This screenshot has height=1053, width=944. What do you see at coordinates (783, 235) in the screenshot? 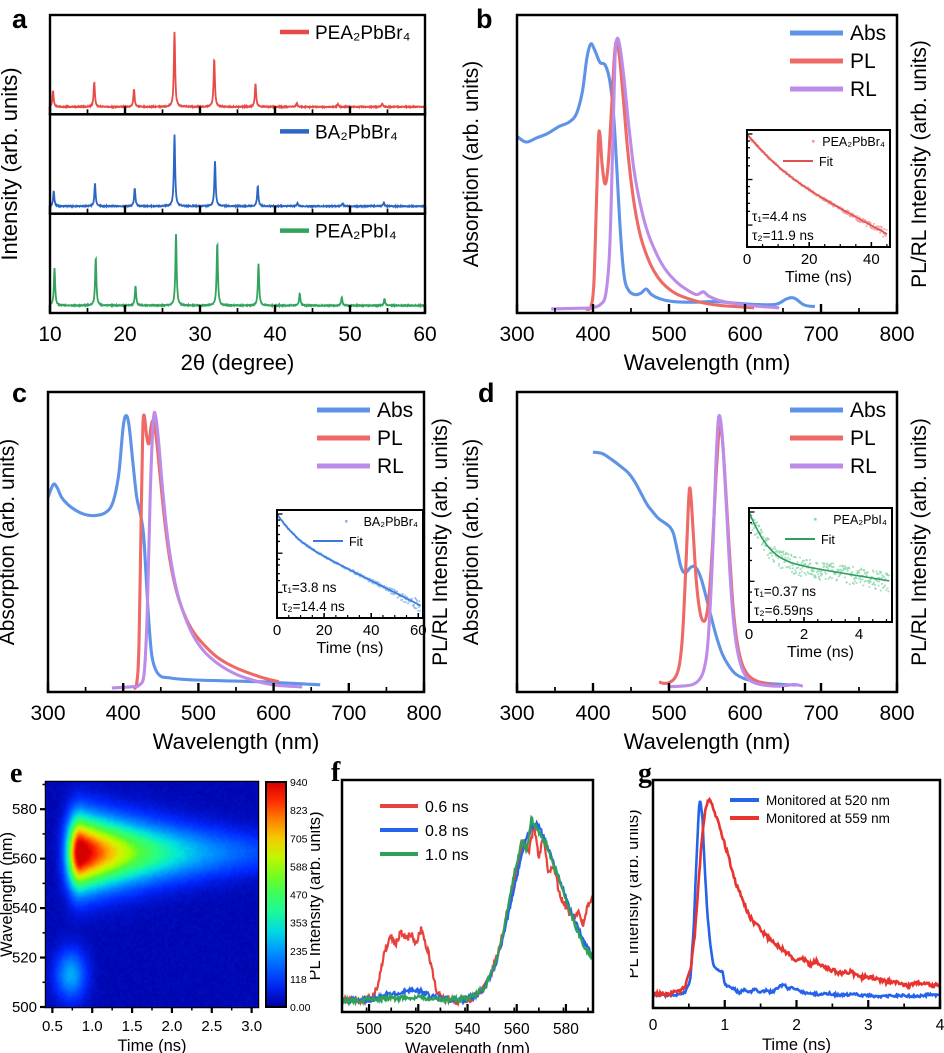
I see `tau2-value: τ₂=11.9 ns` at bounding box center [783, 235].